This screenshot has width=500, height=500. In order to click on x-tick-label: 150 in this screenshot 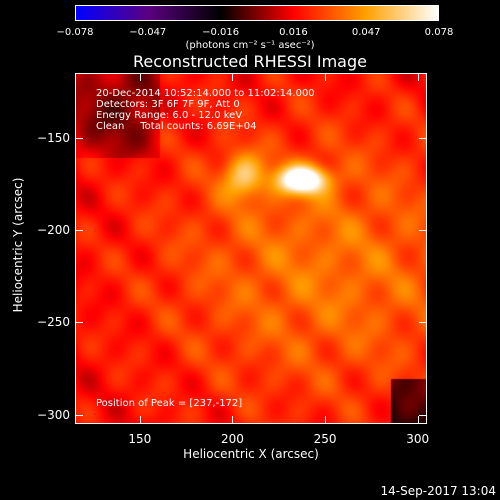, I will do `click(140, 439)`.